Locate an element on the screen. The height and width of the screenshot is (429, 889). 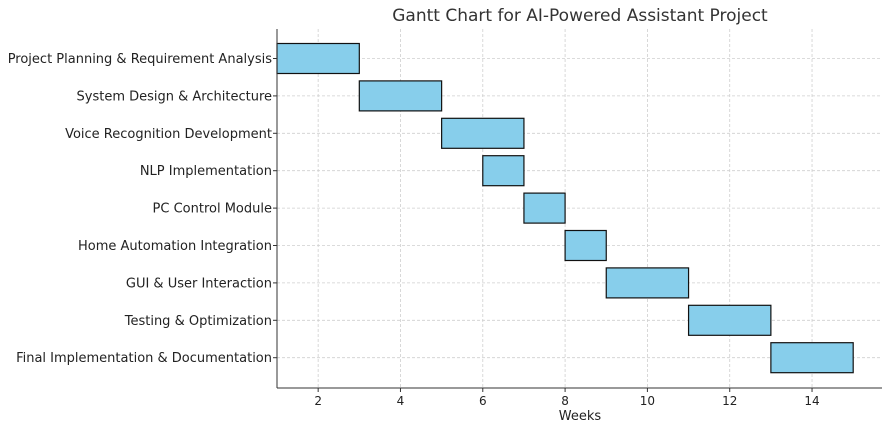
task-label: PC Control Module is located at coordinates (212, 209).